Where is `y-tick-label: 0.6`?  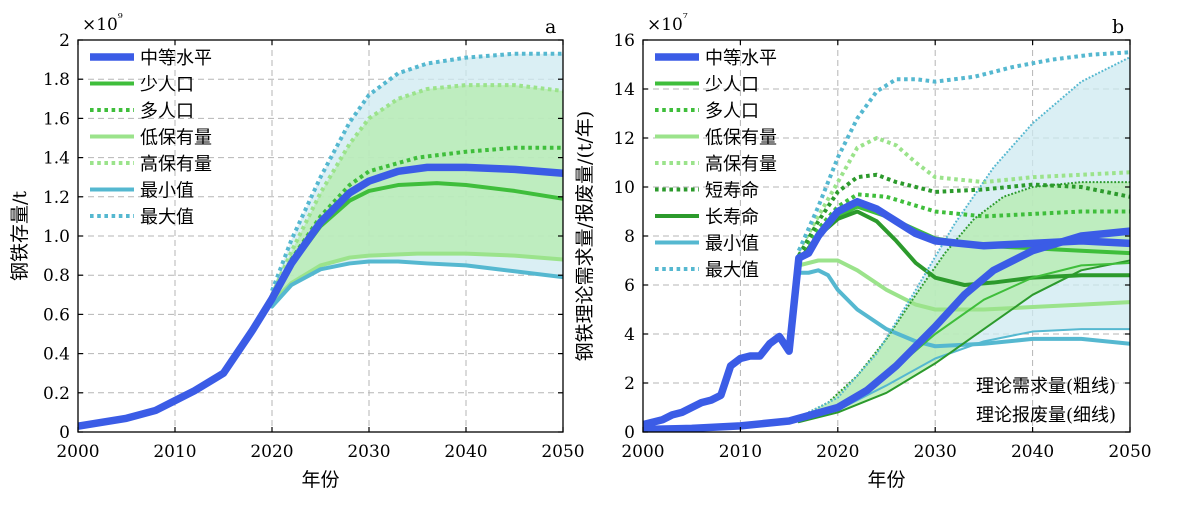
y-tick-label: 0.6 is located at coordinates (56, 315).